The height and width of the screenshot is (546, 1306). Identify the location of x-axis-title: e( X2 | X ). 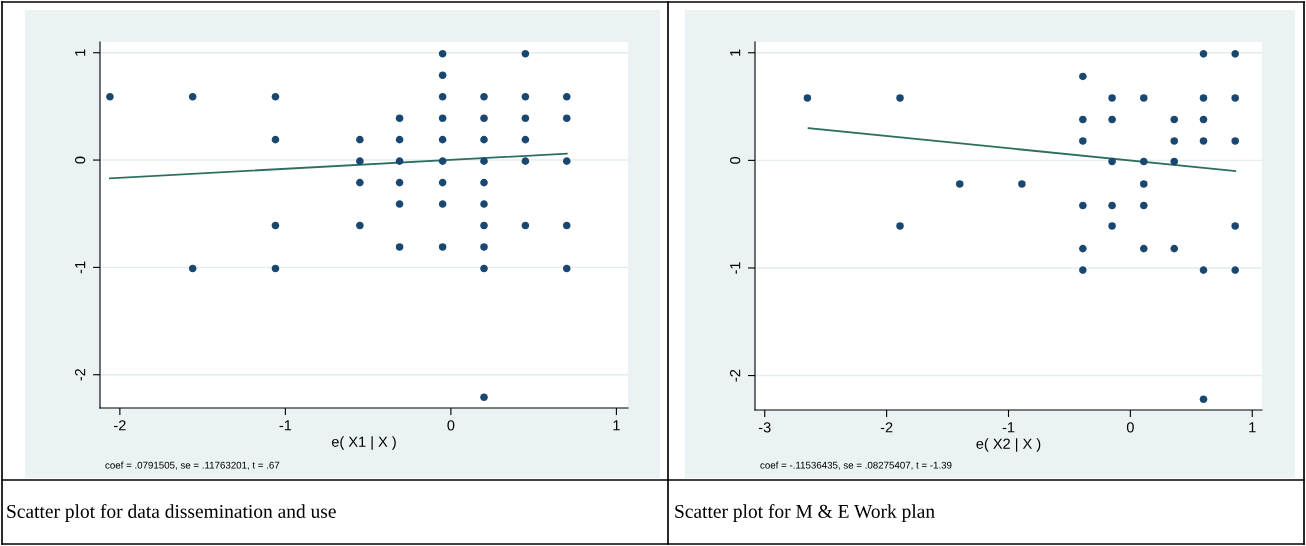
(1008, 445).